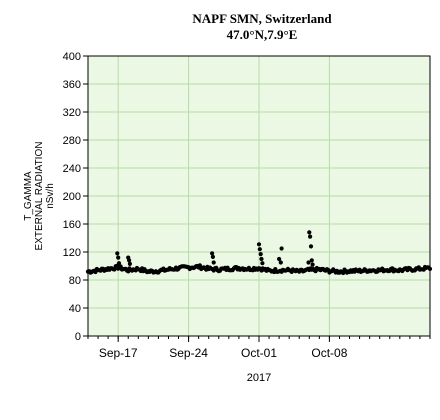 This screenshot has width=440, height=420. I want to click on y-axis-label: T_GAMMA EXTERNAL RADIATION nSv/h, so click(39, 196).